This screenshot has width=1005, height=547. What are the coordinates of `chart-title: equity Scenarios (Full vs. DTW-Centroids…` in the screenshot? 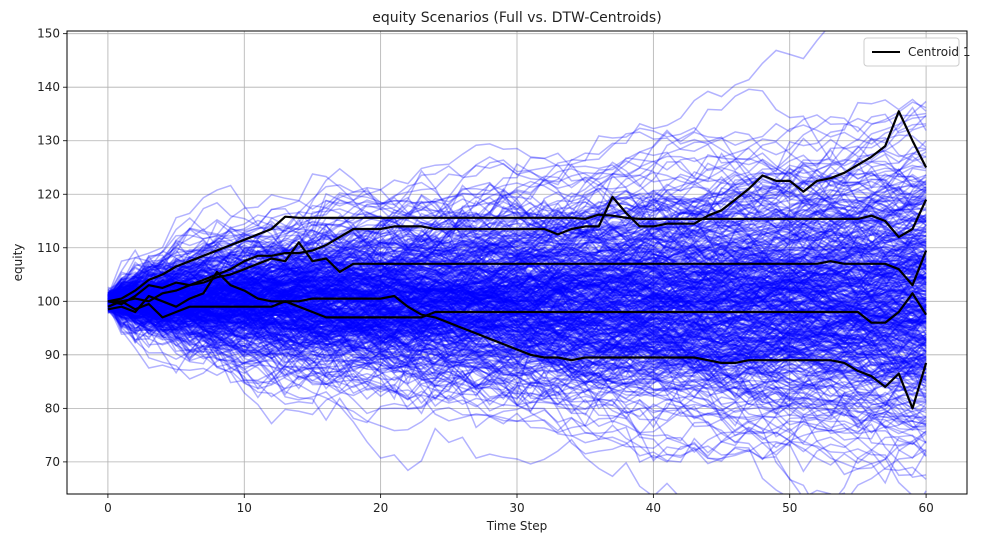 It's located at (516, 18).